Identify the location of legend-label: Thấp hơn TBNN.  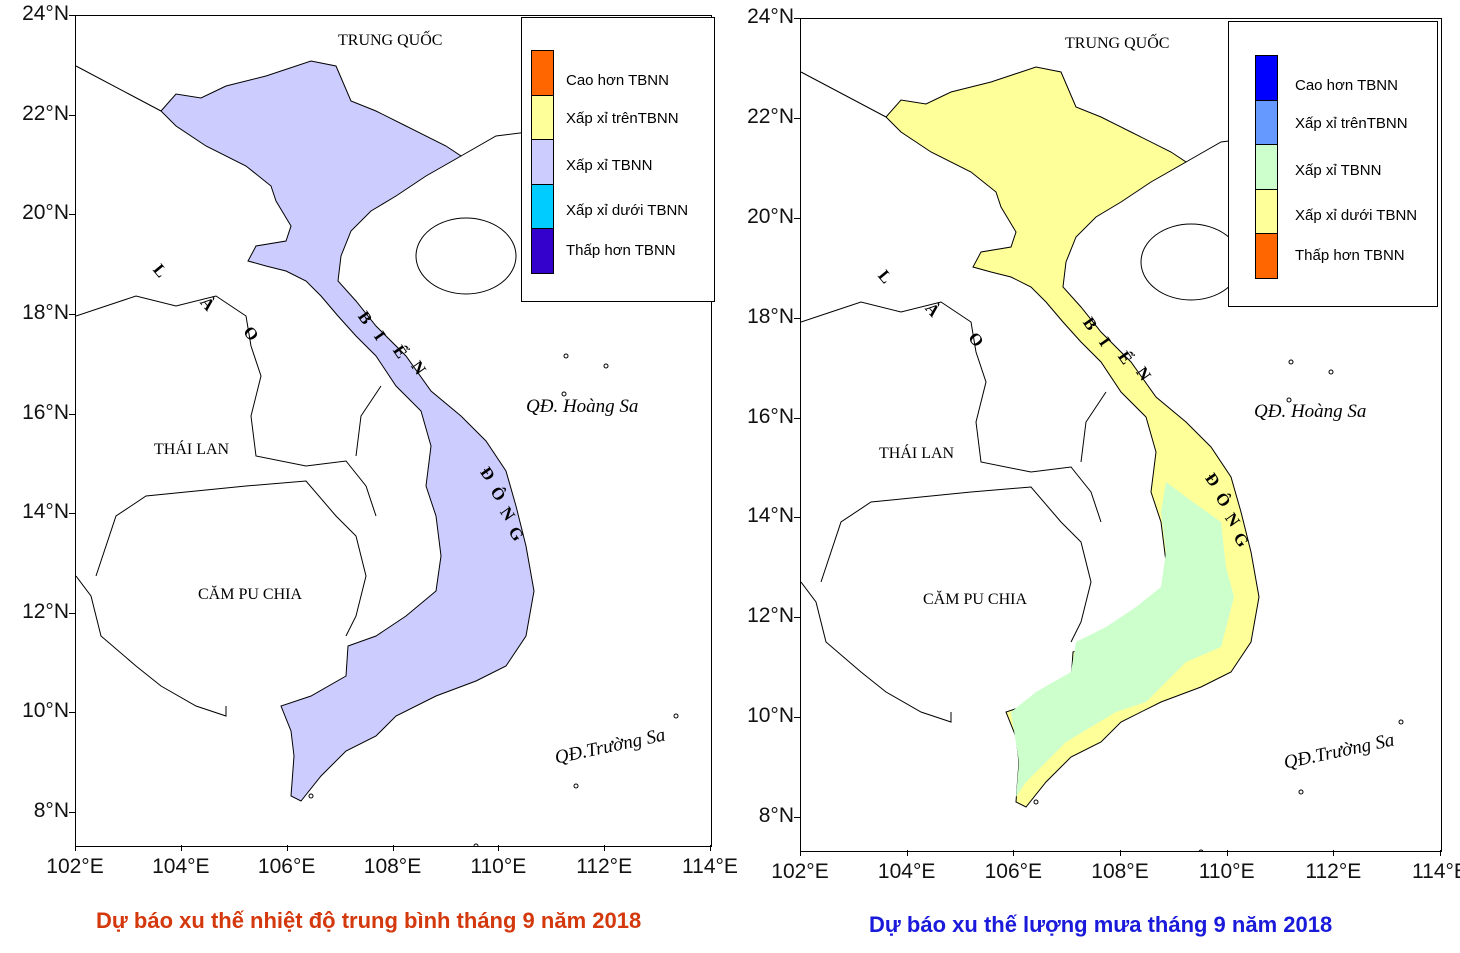
(1350, 255).